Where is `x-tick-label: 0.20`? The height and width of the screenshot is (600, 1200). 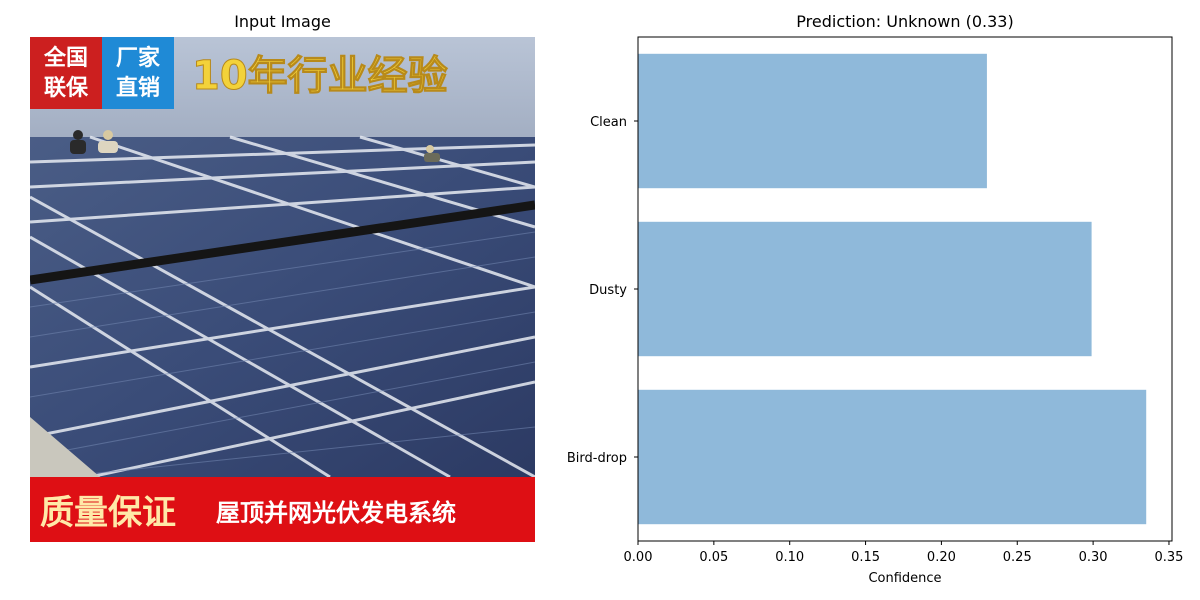 x-tick-label: 0.20 is located at coordinates (941, 557).